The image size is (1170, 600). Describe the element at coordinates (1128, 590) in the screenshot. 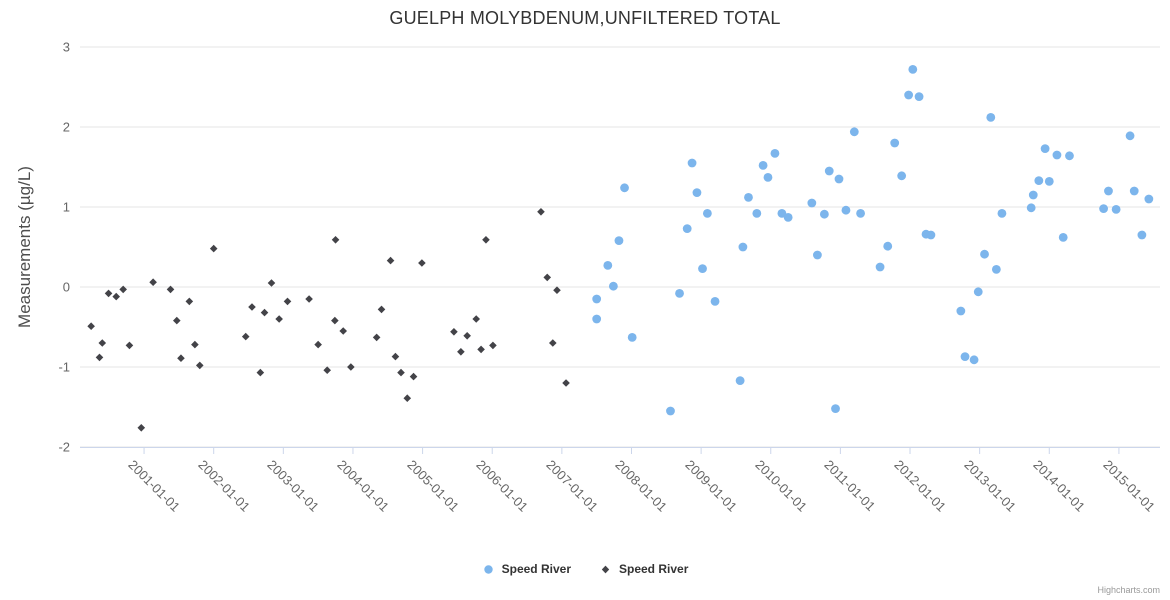

I see `highcharts-credit: Highcharts.com` at that location.